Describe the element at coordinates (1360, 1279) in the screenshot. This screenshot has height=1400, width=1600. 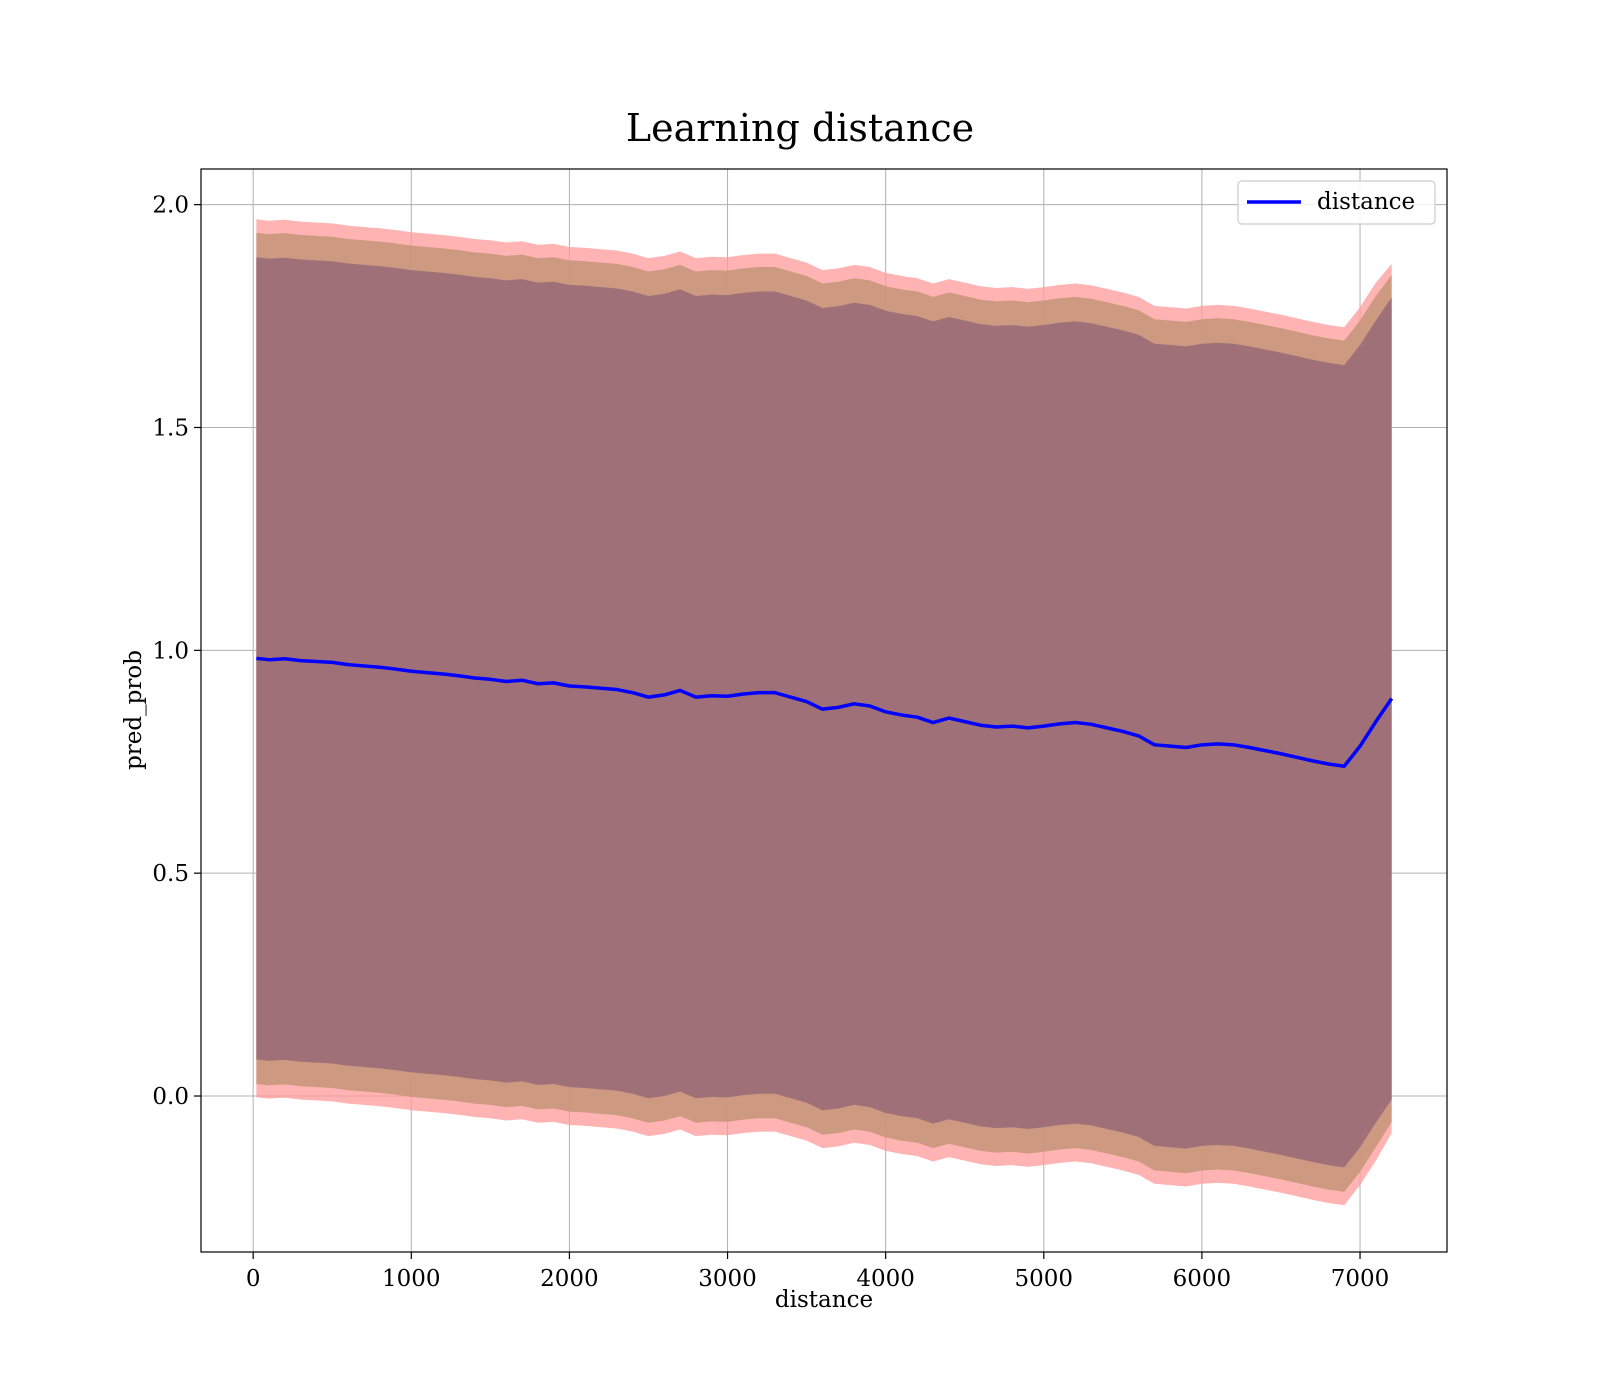
I see `x-tick-label: 7000` at that location.